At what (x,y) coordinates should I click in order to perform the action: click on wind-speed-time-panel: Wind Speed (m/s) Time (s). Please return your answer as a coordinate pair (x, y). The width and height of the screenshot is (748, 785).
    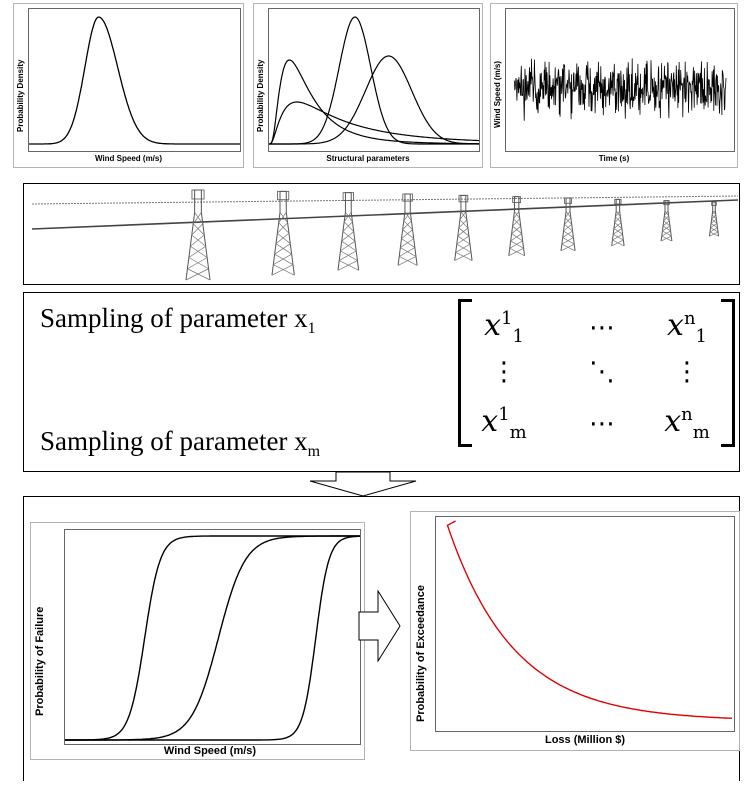
    Looking at the image, I should click on (614, 85).